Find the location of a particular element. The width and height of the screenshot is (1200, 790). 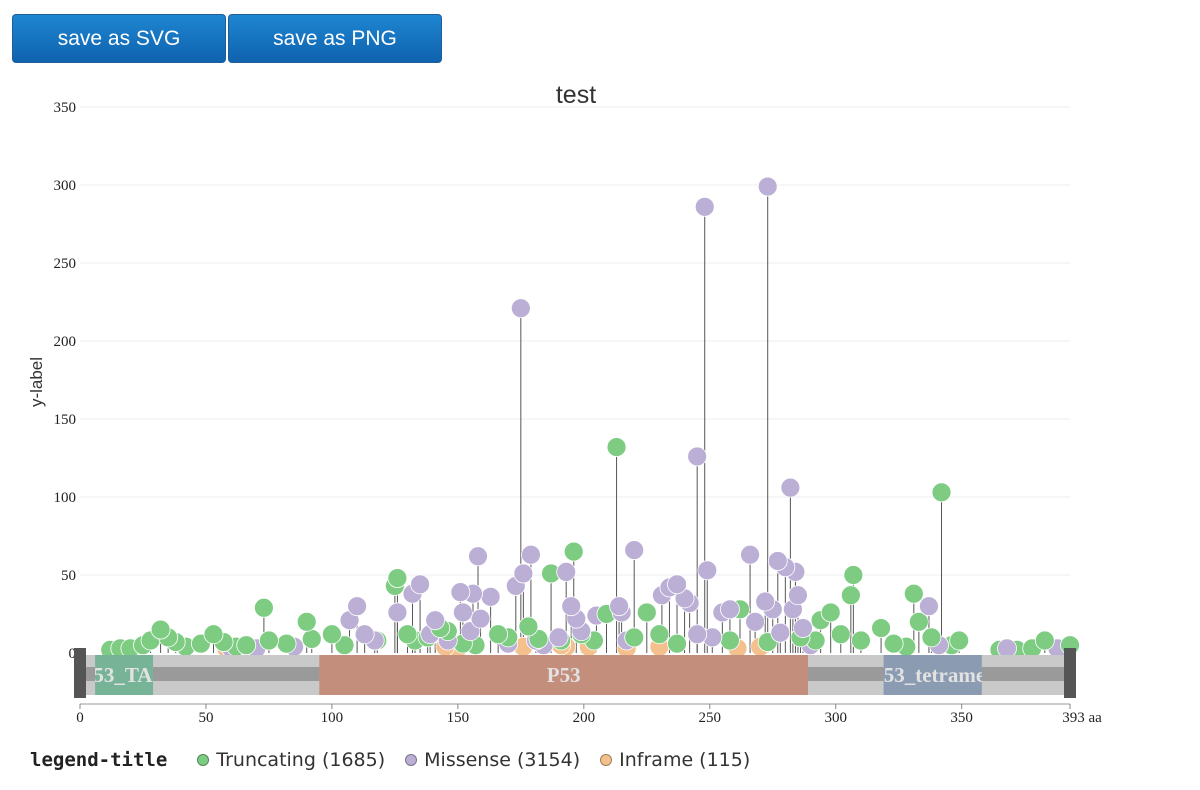

legend-label-missense: Missense (3154) is located at coordinates (502, 760).